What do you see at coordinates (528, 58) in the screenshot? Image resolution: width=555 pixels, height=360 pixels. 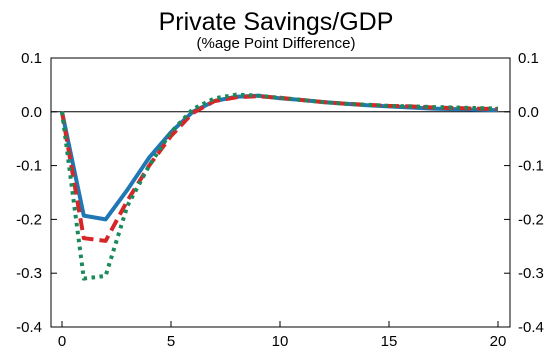 I see `y-tick-label-right: 0.1` at bounding box center [528, 58].